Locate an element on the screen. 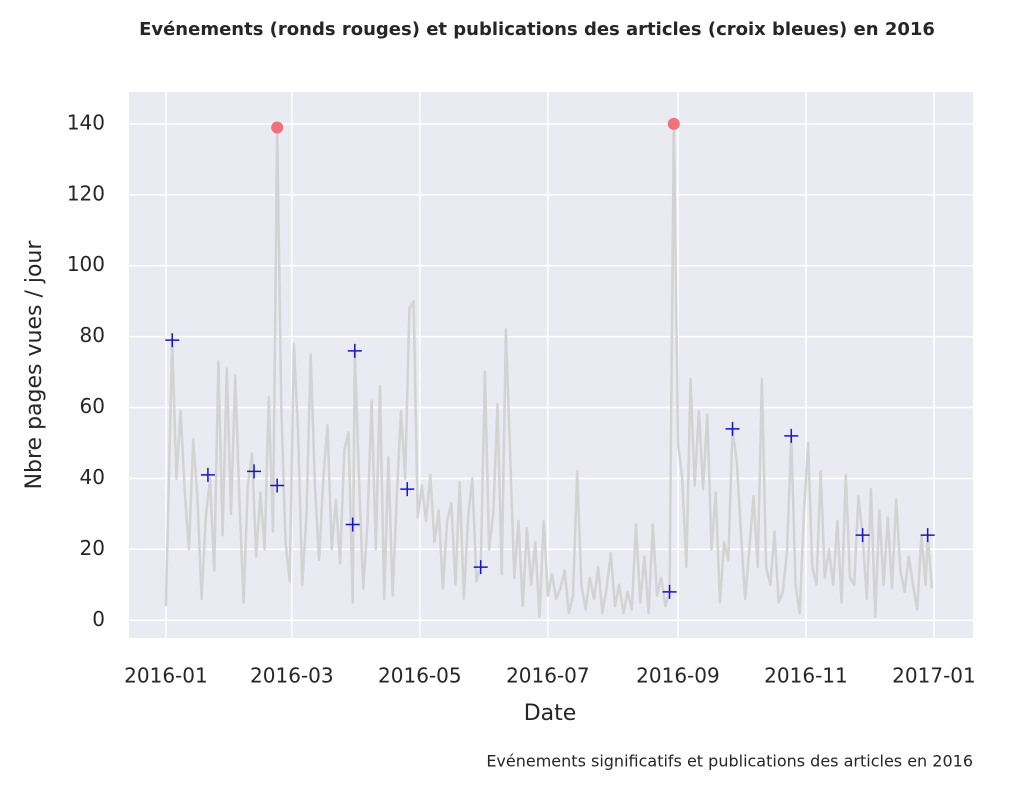 This screenshot has width=1024, height=792. x-tick-label: 2016-03 is located at coordinates (292, 676).